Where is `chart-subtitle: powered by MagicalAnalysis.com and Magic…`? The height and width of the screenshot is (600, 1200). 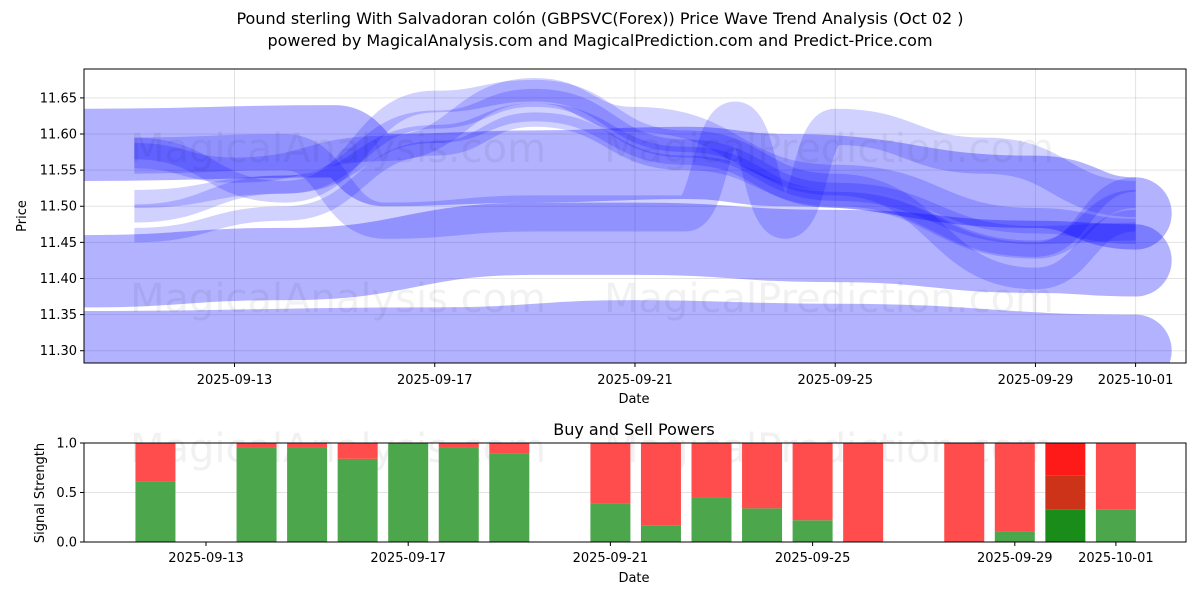
chart-subtitle: powered by MagicalAnalysis.com and Magic… is located at coordinates (600, 40).